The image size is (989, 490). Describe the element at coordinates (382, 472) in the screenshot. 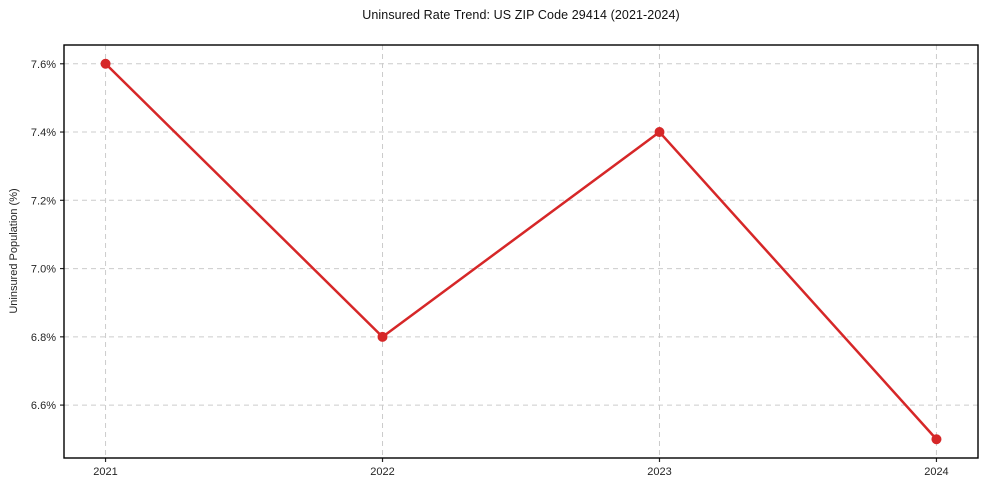

I see `x-tick-label: 2022` at that location.